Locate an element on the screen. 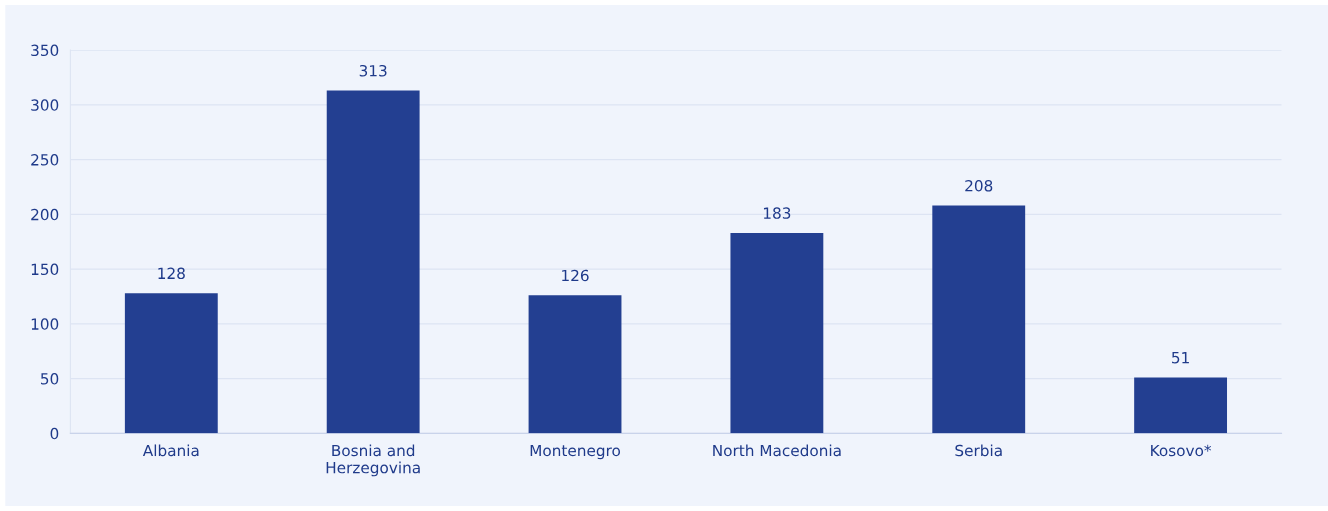  x-tick-label: Serbia is located at coordinates (978, 450).